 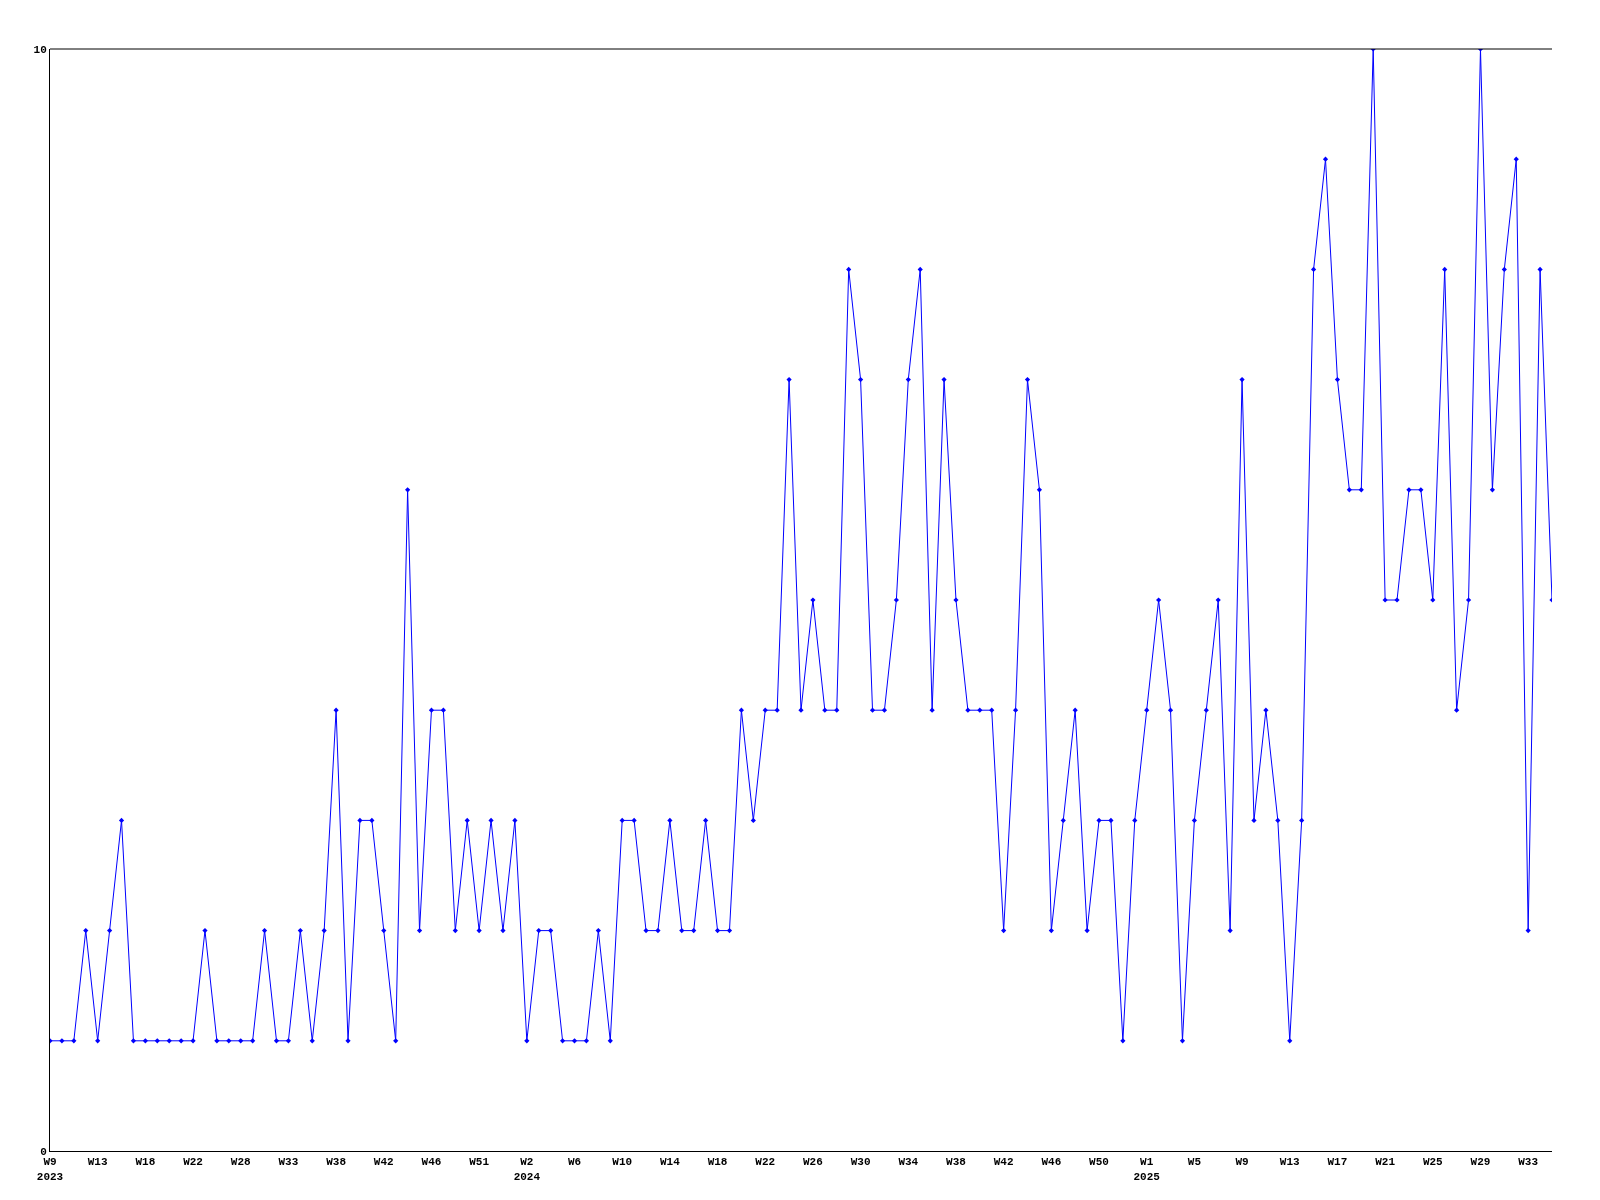 What do you see at coordinates (479, 1162) in the screenshot?
I see `x-tick-label: W51` at bounding box center [479, 1162].